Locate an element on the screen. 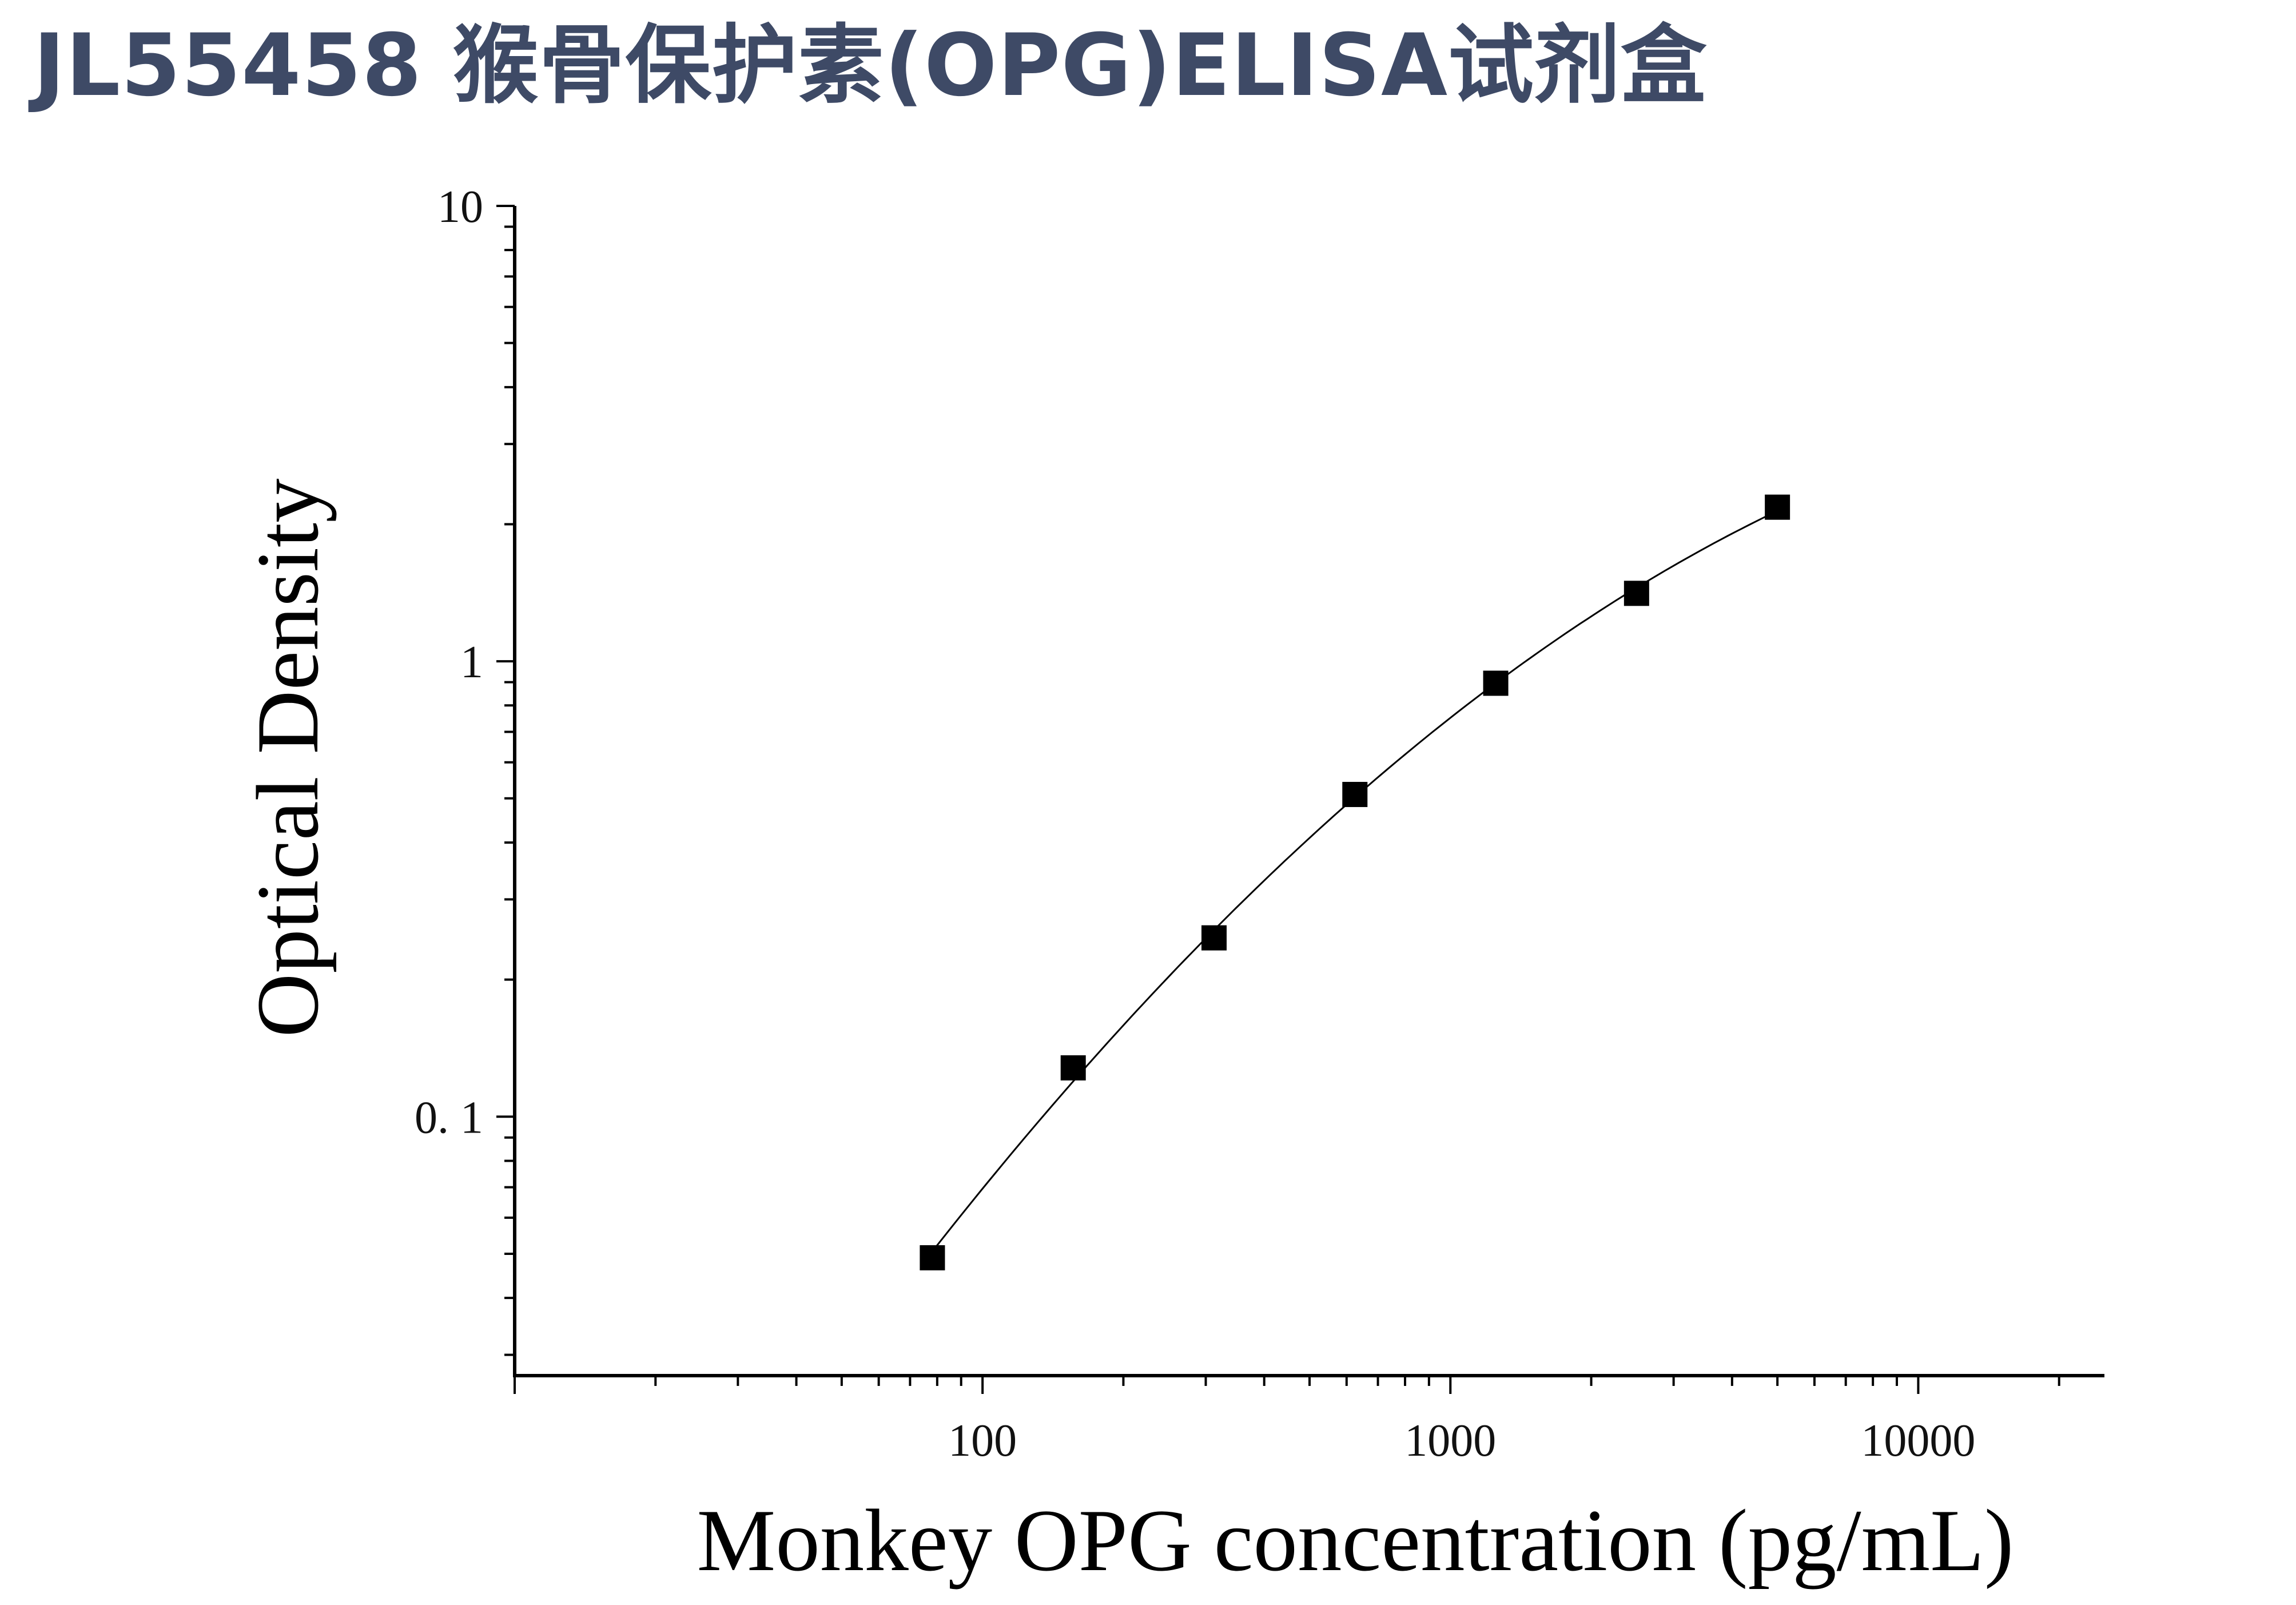 Image resolution: width=2296 pixels, height=1605 pixels. x-tick-label: 10000 is located at coordinates (1918, 1441).